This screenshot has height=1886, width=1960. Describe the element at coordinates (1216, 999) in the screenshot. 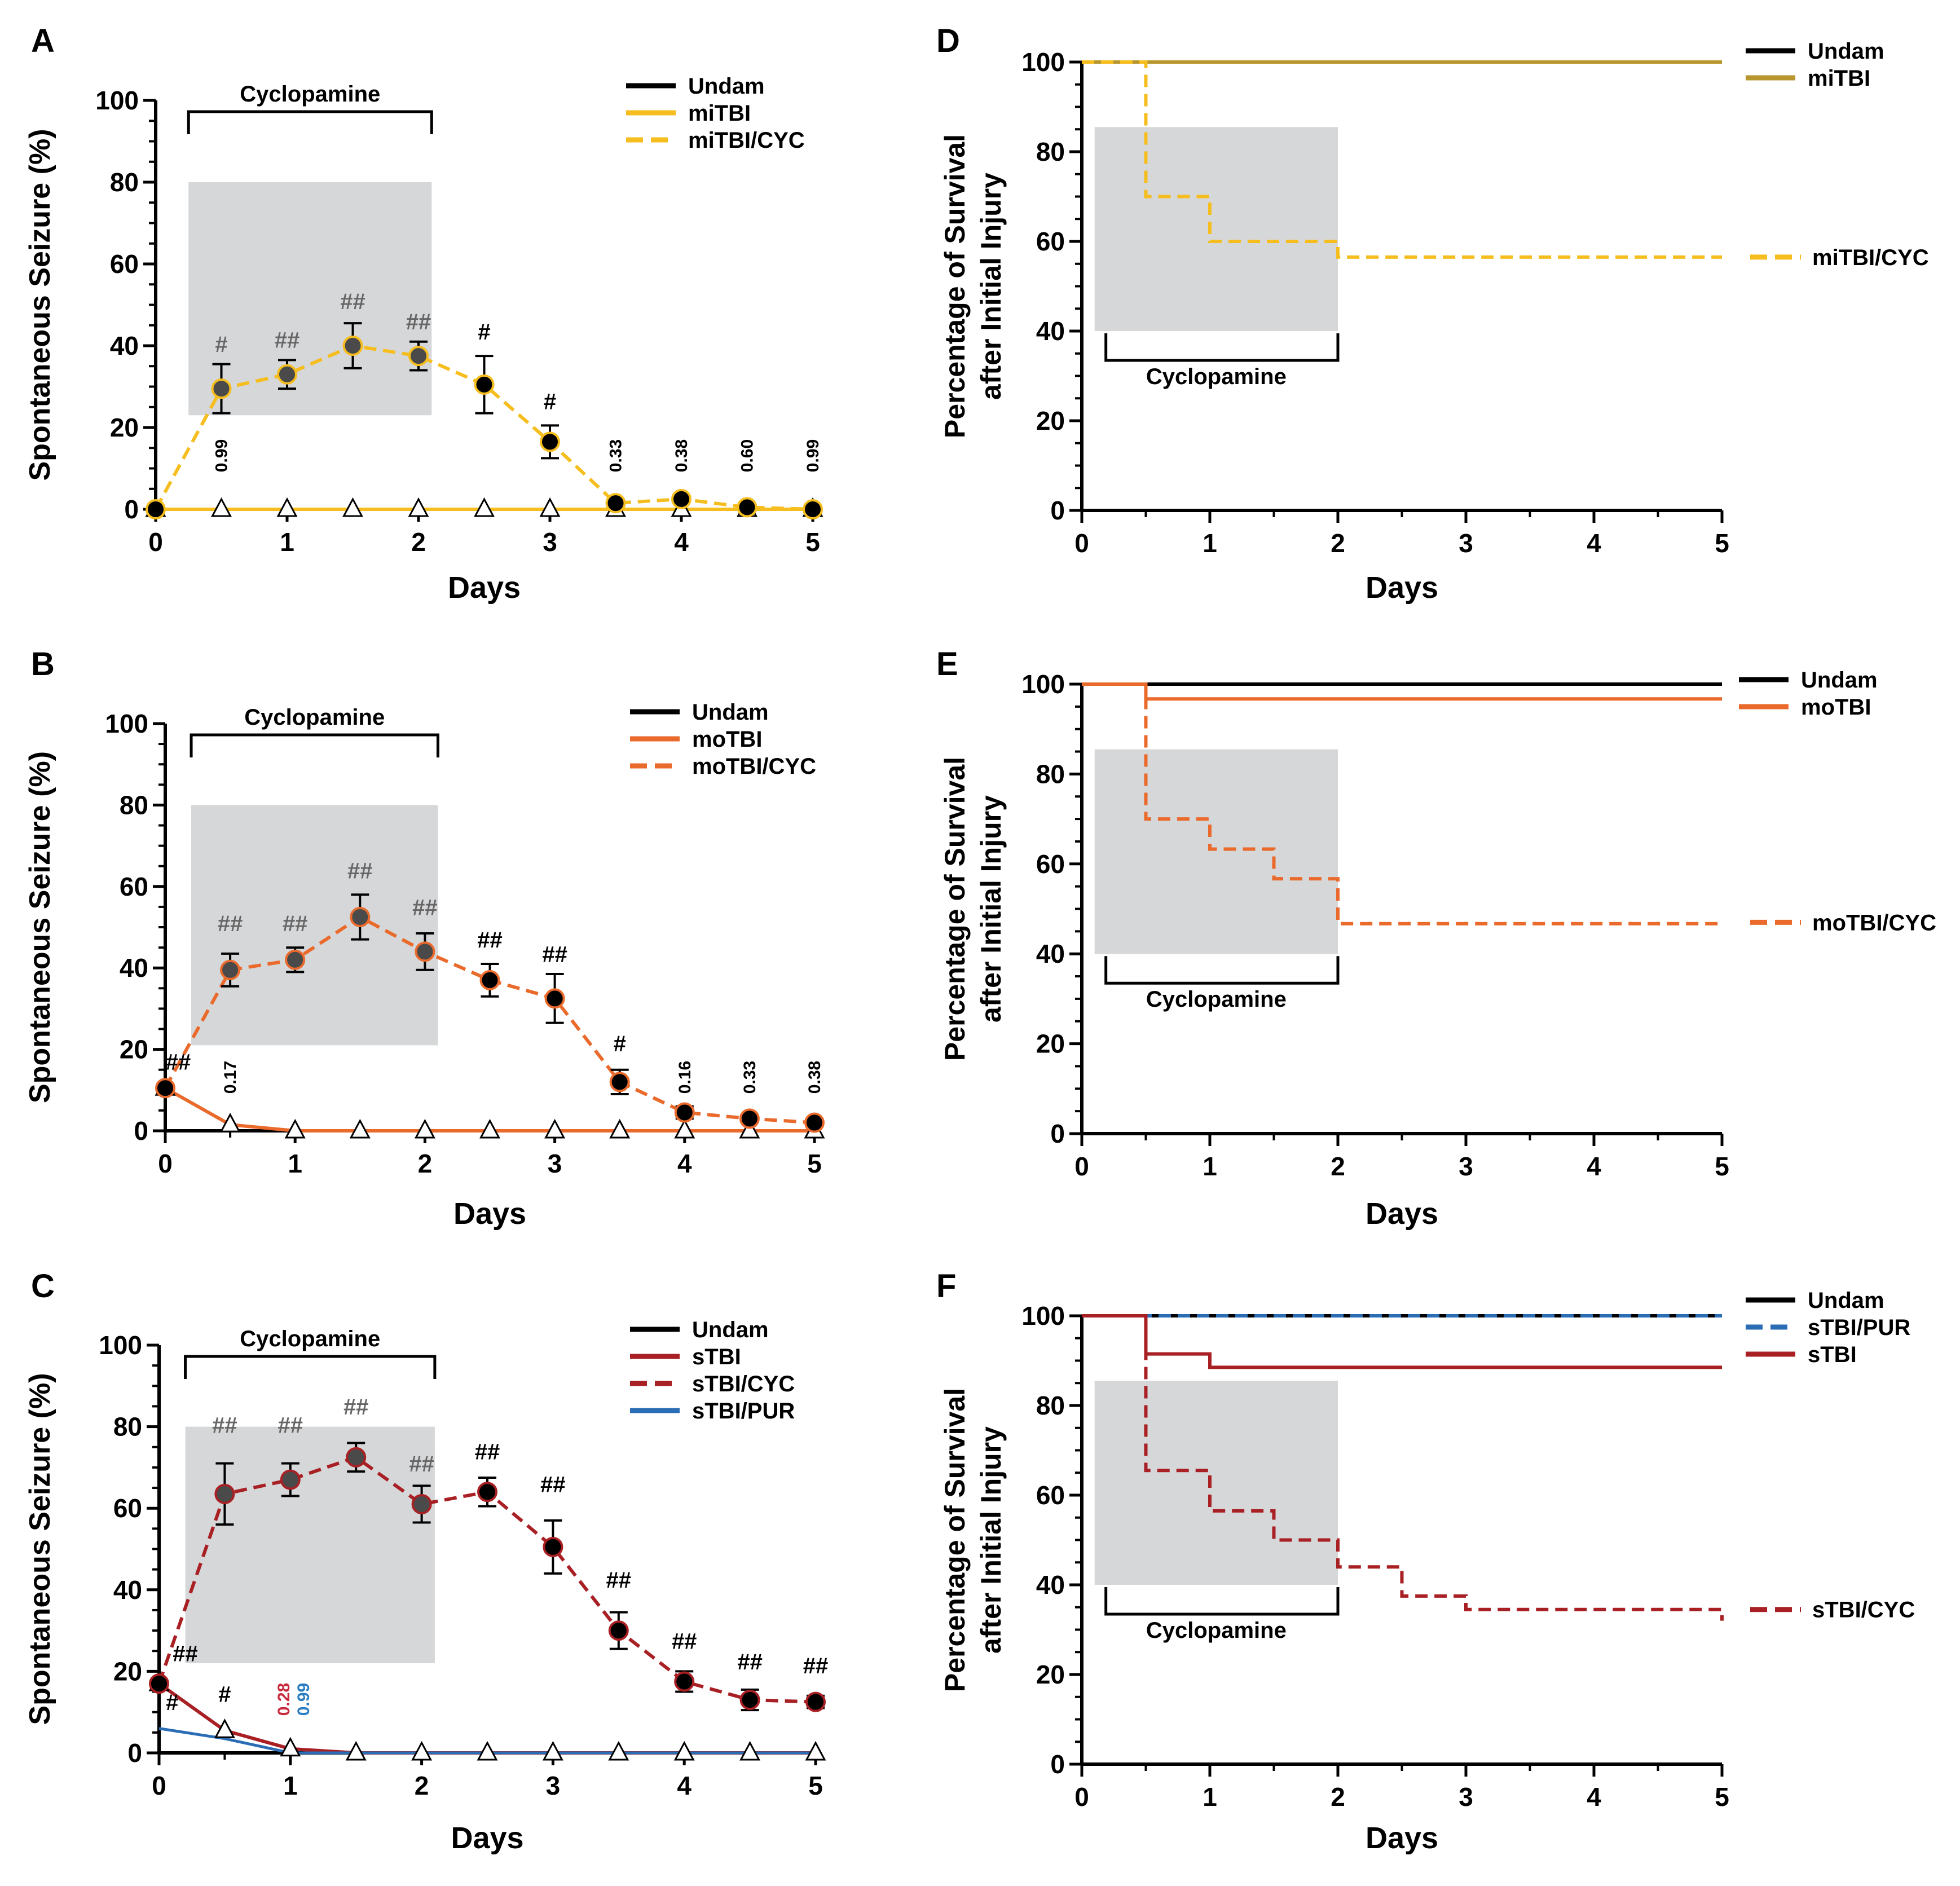

I see `treatment-label: Cyclopamine` at that location.